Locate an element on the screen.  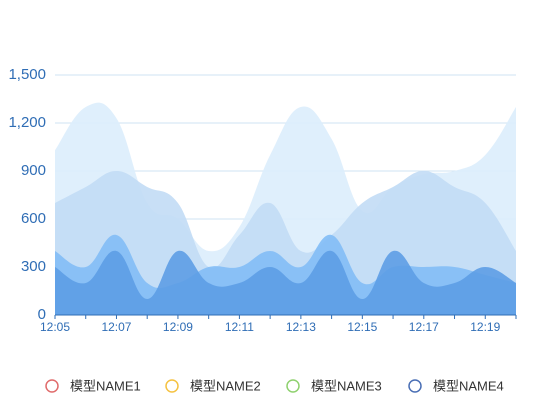
y-tick-label: 600 is located at coordinates (33, 218).